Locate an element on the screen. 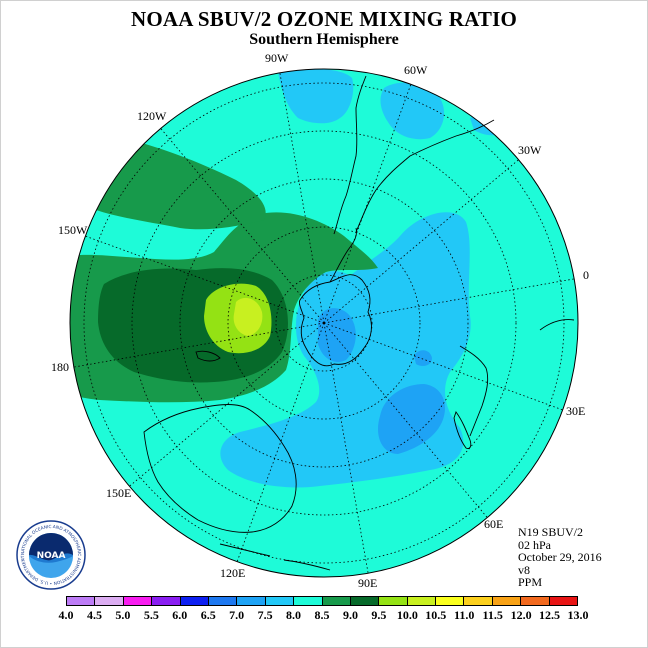  colorbar-tick-label: 9.0 is located at coordinates (350, 615).